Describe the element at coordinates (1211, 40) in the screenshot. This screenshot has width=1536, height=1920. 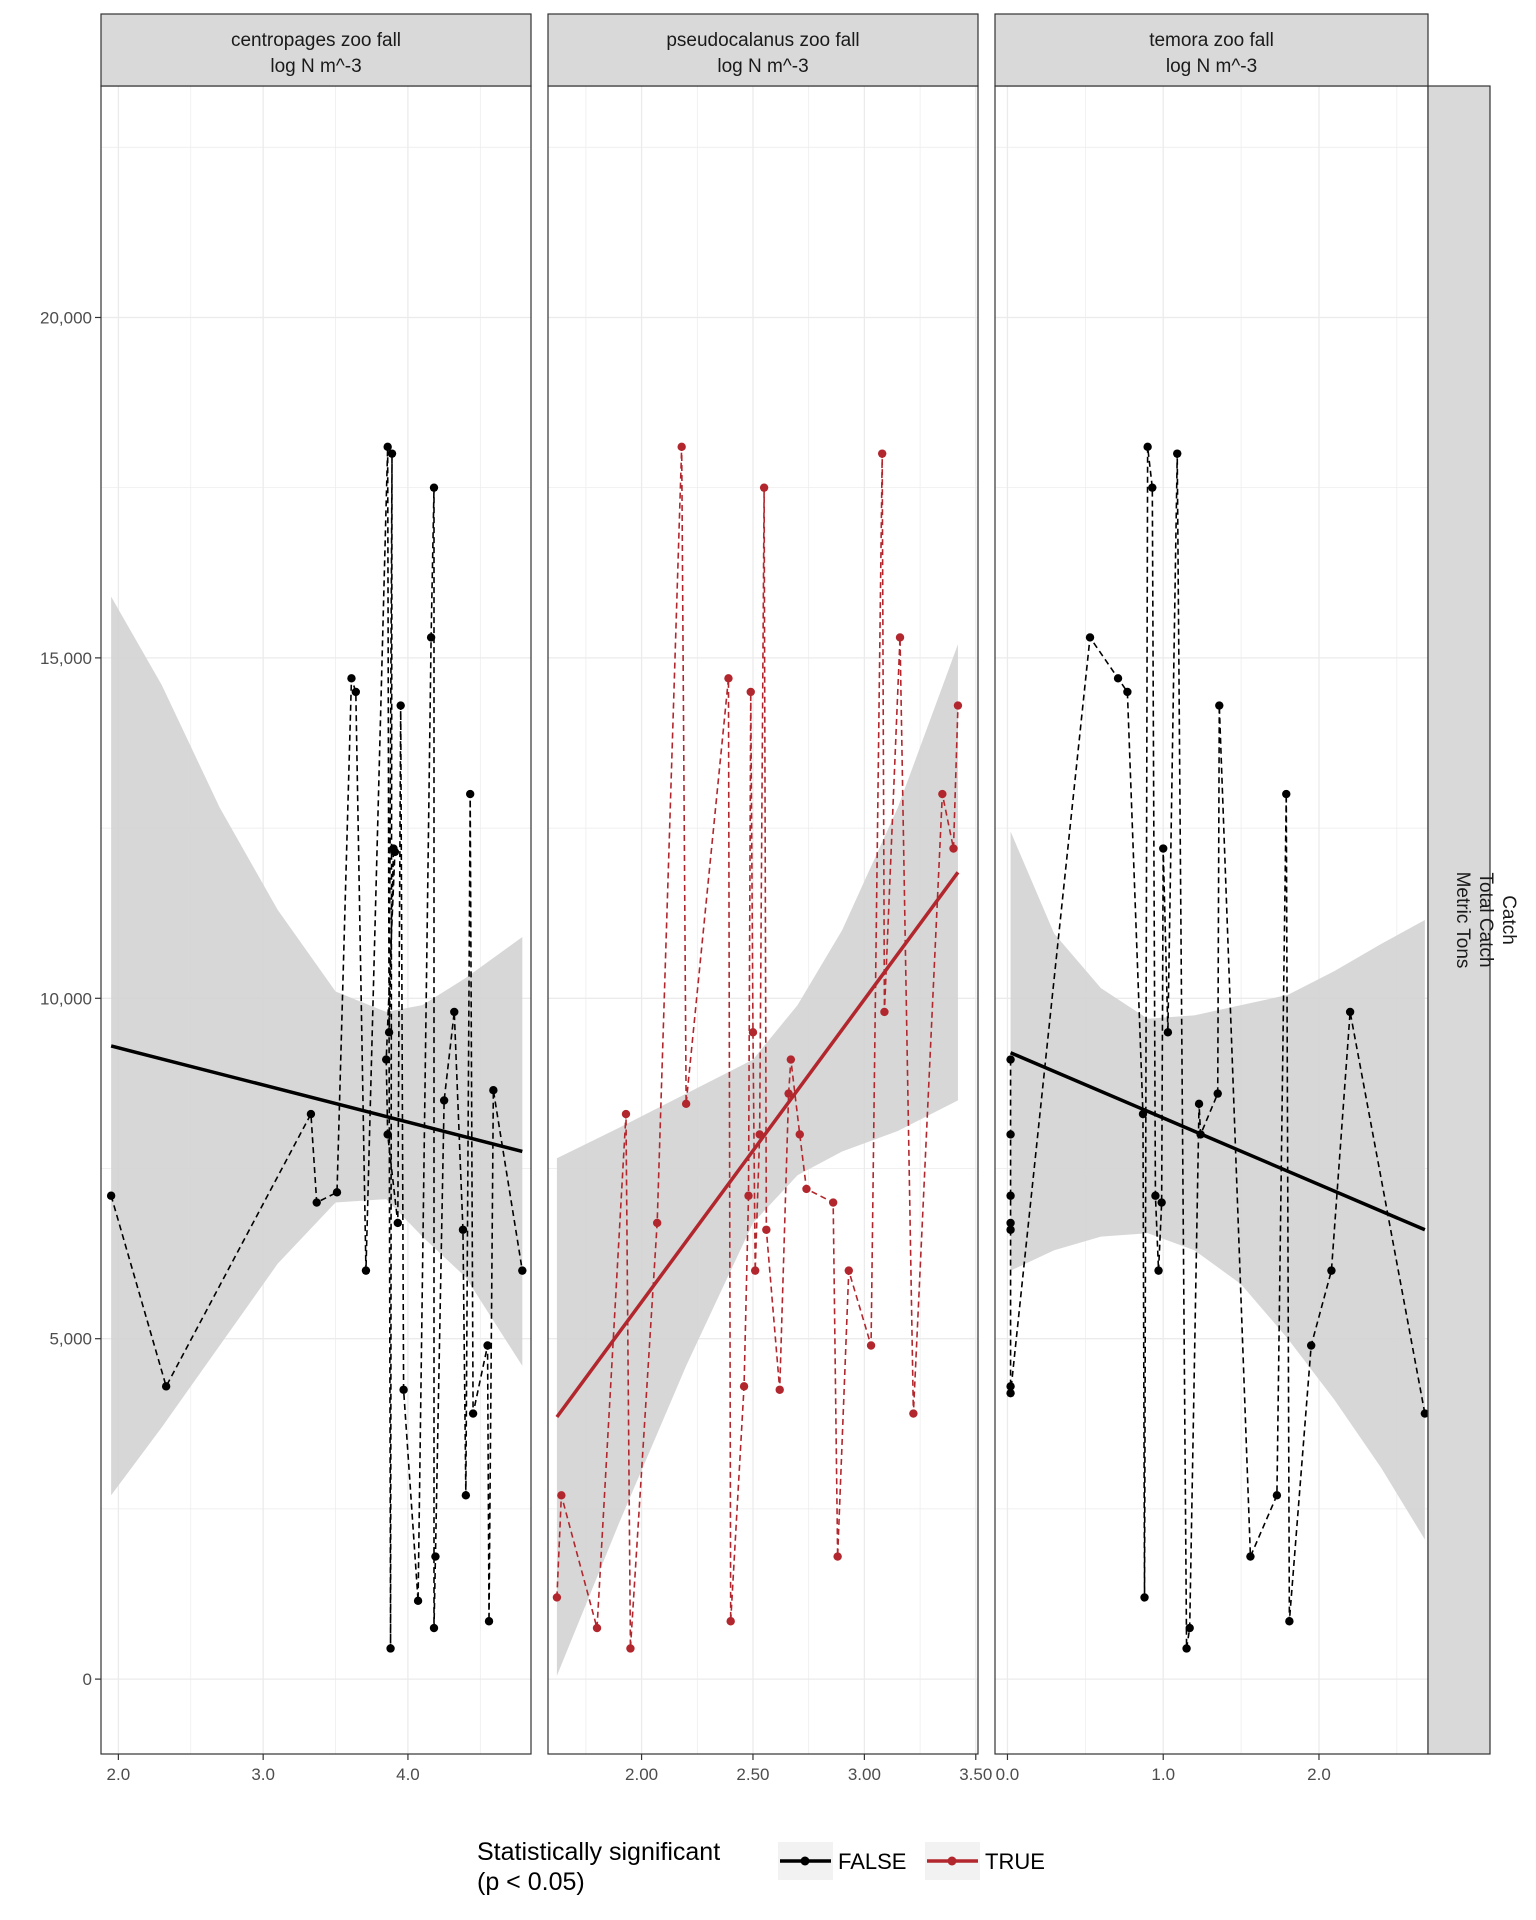
I see `facet-strip-title: temora zoo fall` at that location.